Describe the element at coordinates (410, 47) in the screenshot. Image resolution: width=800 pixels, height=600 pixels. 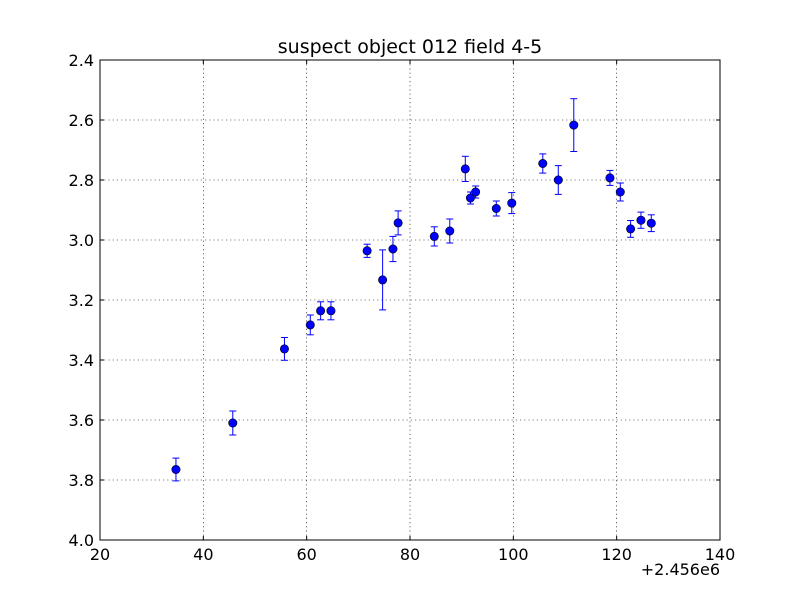
I see `chart-title: suspect object 012 field 4-5` at that location.